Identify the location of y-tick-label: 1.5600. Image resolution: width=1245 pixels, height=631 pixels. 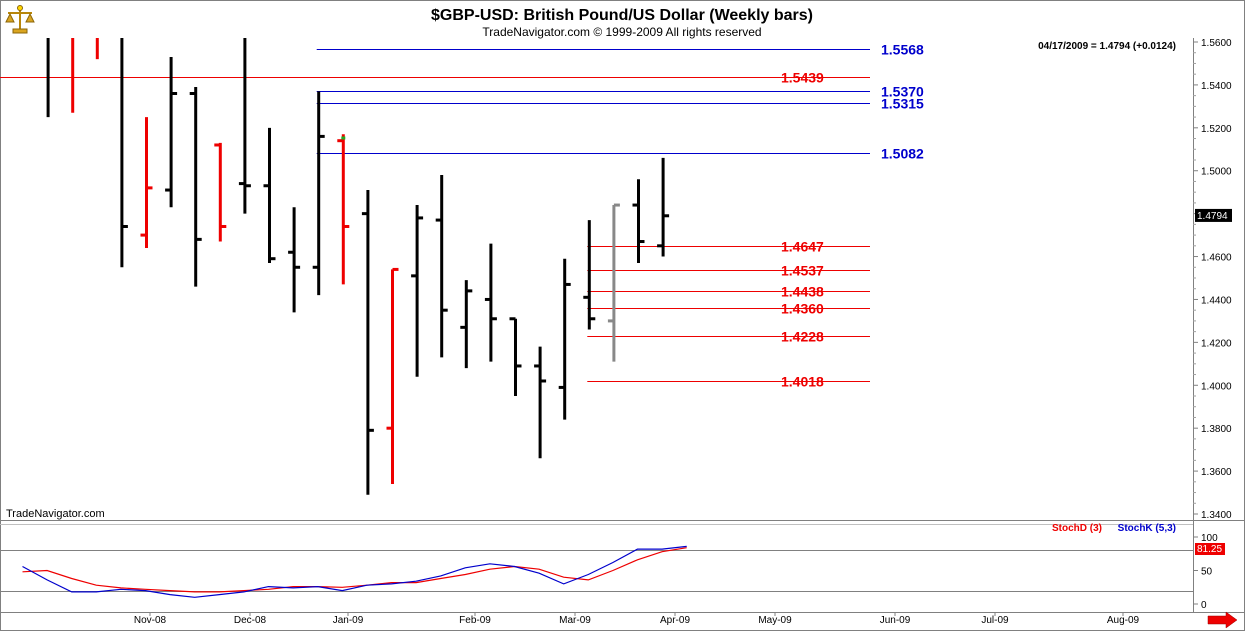
(1216, 43).